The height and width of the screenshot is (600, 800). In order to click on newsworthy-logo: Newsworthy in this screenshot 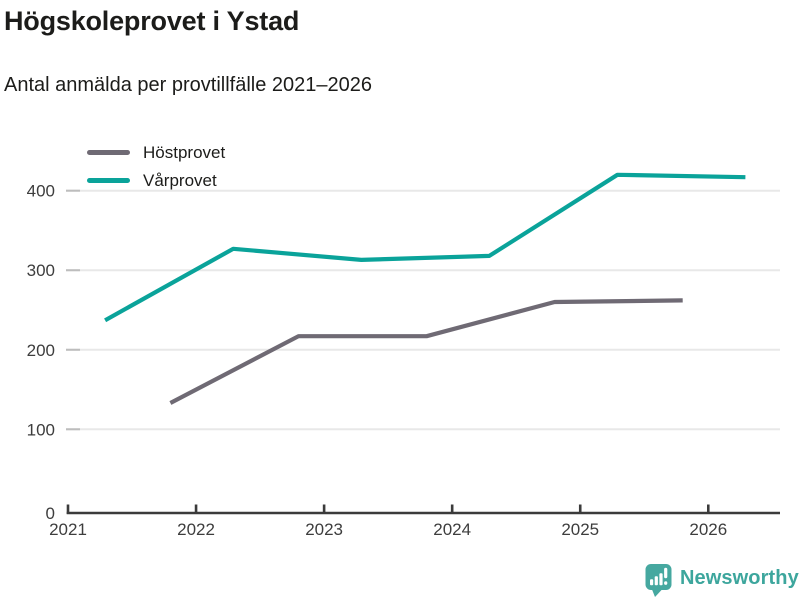, I will do `click(722, 580)`.